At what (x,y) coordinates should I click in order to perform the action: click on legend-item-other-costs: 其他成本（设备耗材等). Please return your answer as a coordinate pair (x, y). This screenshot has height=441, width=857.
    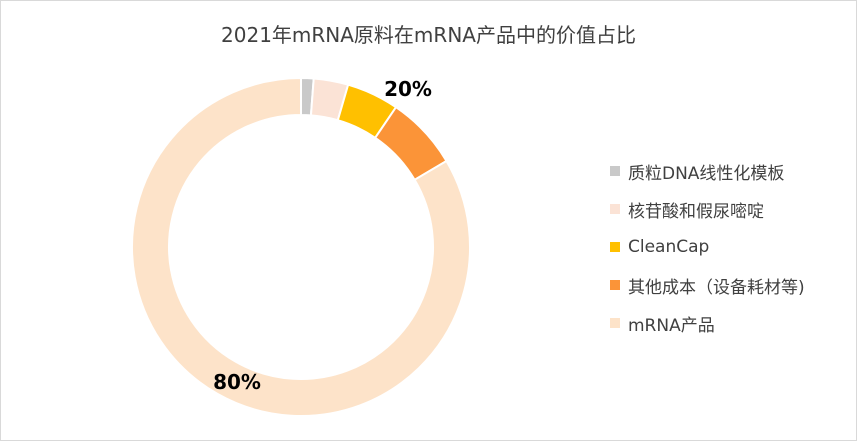
    Looking at the image, I should click on (707, 286).